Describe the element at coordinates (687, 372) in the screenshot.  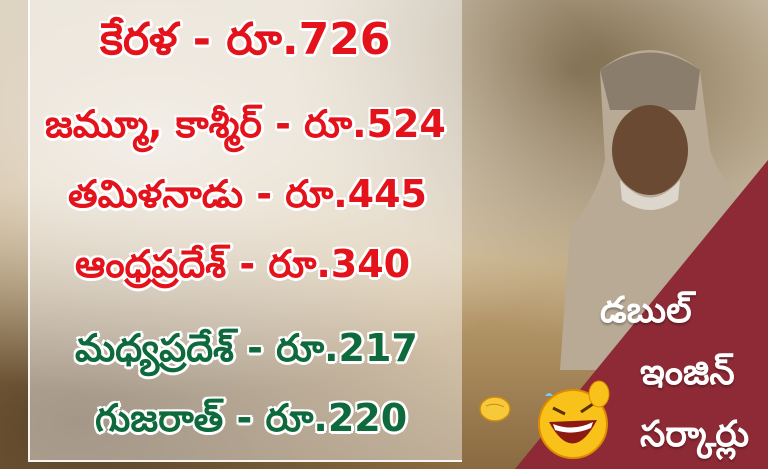
I see `slogan-line-2: ఇంజిన్` at that location.